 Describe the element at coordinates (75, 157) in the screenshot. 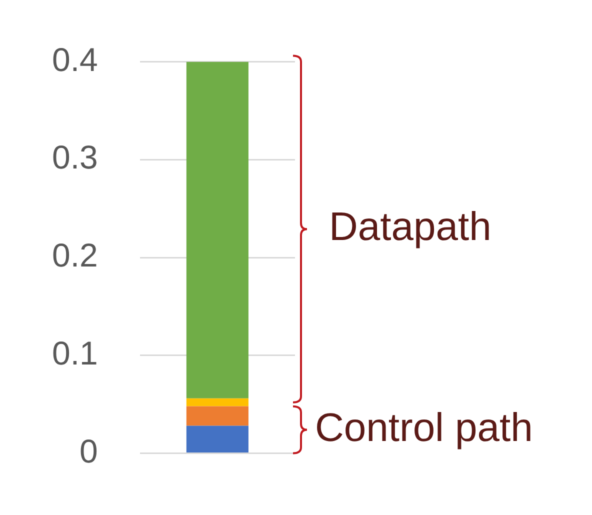

I see `y-tick-label: 0.3` at that location.